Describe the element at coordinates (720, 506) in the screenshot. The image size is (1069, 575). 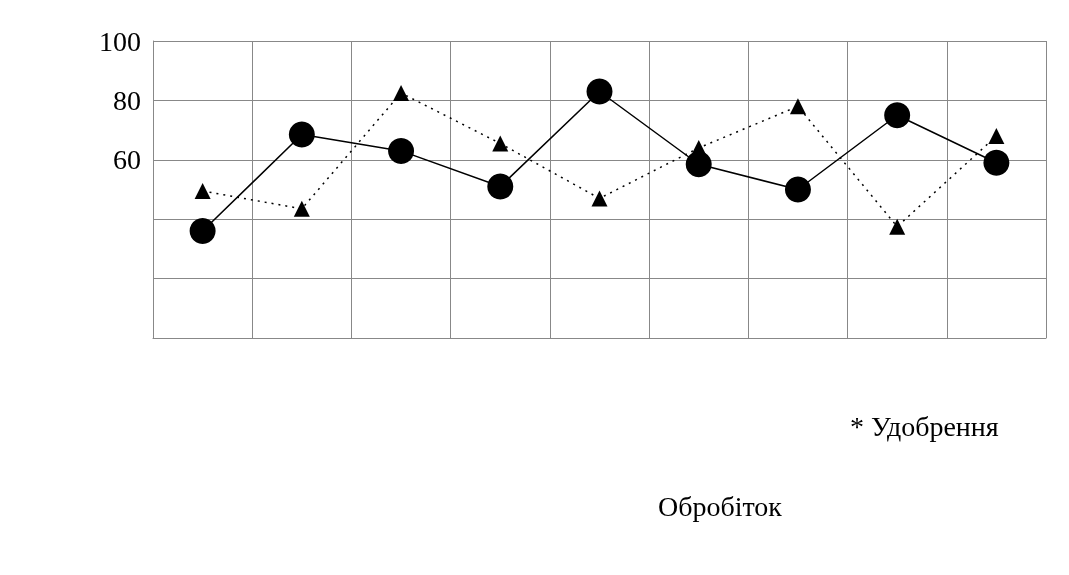
I see `text: Обробіток` at that location.